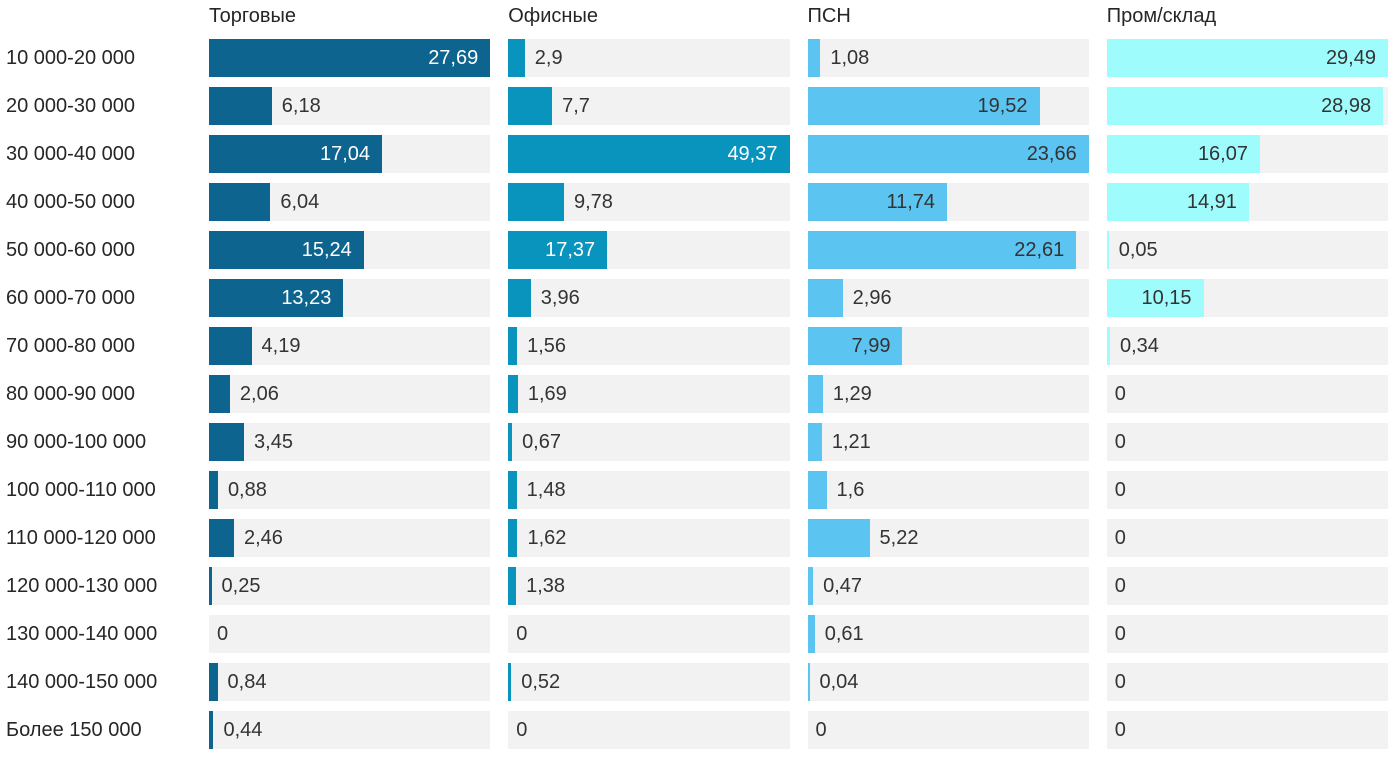 This screenshot has height=766, width=1400. What do you see at coordinates (301, 105) in the screenshot?
I see `bar-value-label: 6,18` at bounding box center [301, 105].